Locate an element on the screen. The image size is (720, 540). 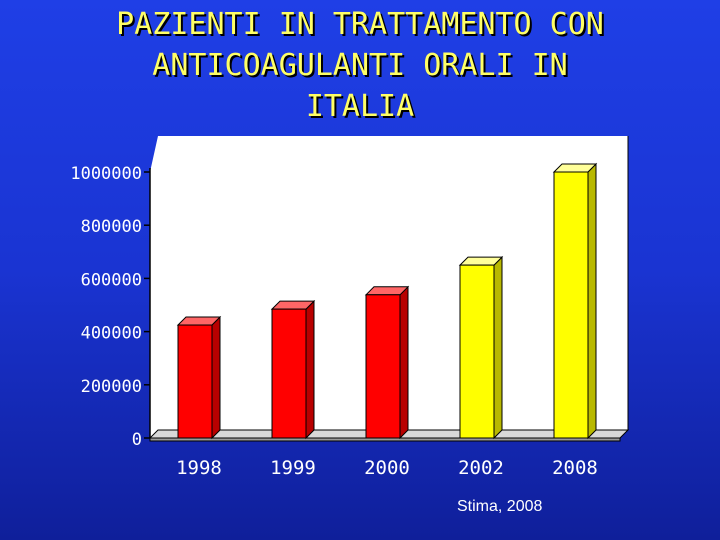
value-label: 424692 is located at coordinates (195, 305).